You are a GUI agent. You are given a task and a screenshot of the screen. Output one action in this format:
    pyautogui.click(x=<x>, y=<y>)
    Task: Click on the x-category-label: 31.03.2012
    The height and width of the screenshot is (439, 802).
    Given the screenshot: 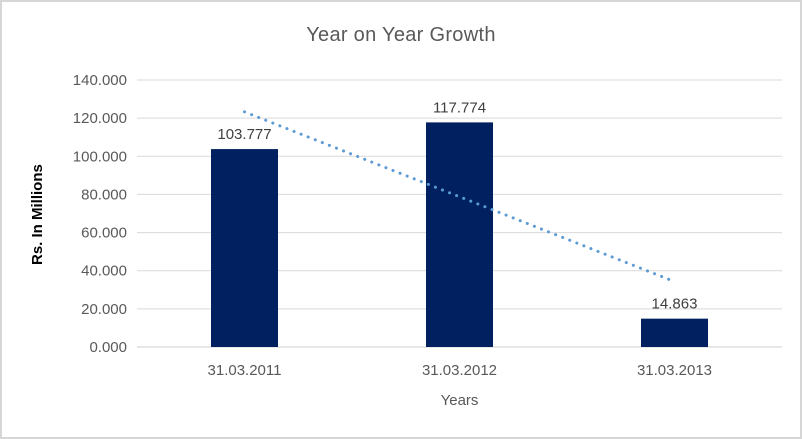 What is the action you would take?
    pyautogui.click(x=459, y=370)
    